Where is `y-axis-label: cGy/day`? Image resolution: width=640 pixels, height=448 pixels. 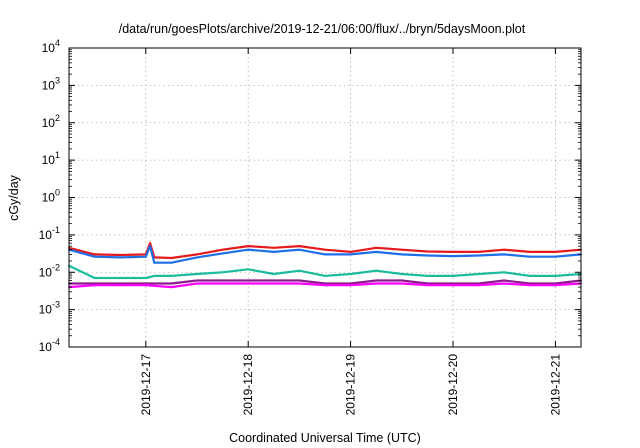
y-axis-label: cGy/day is located at coordinates (14, 197).